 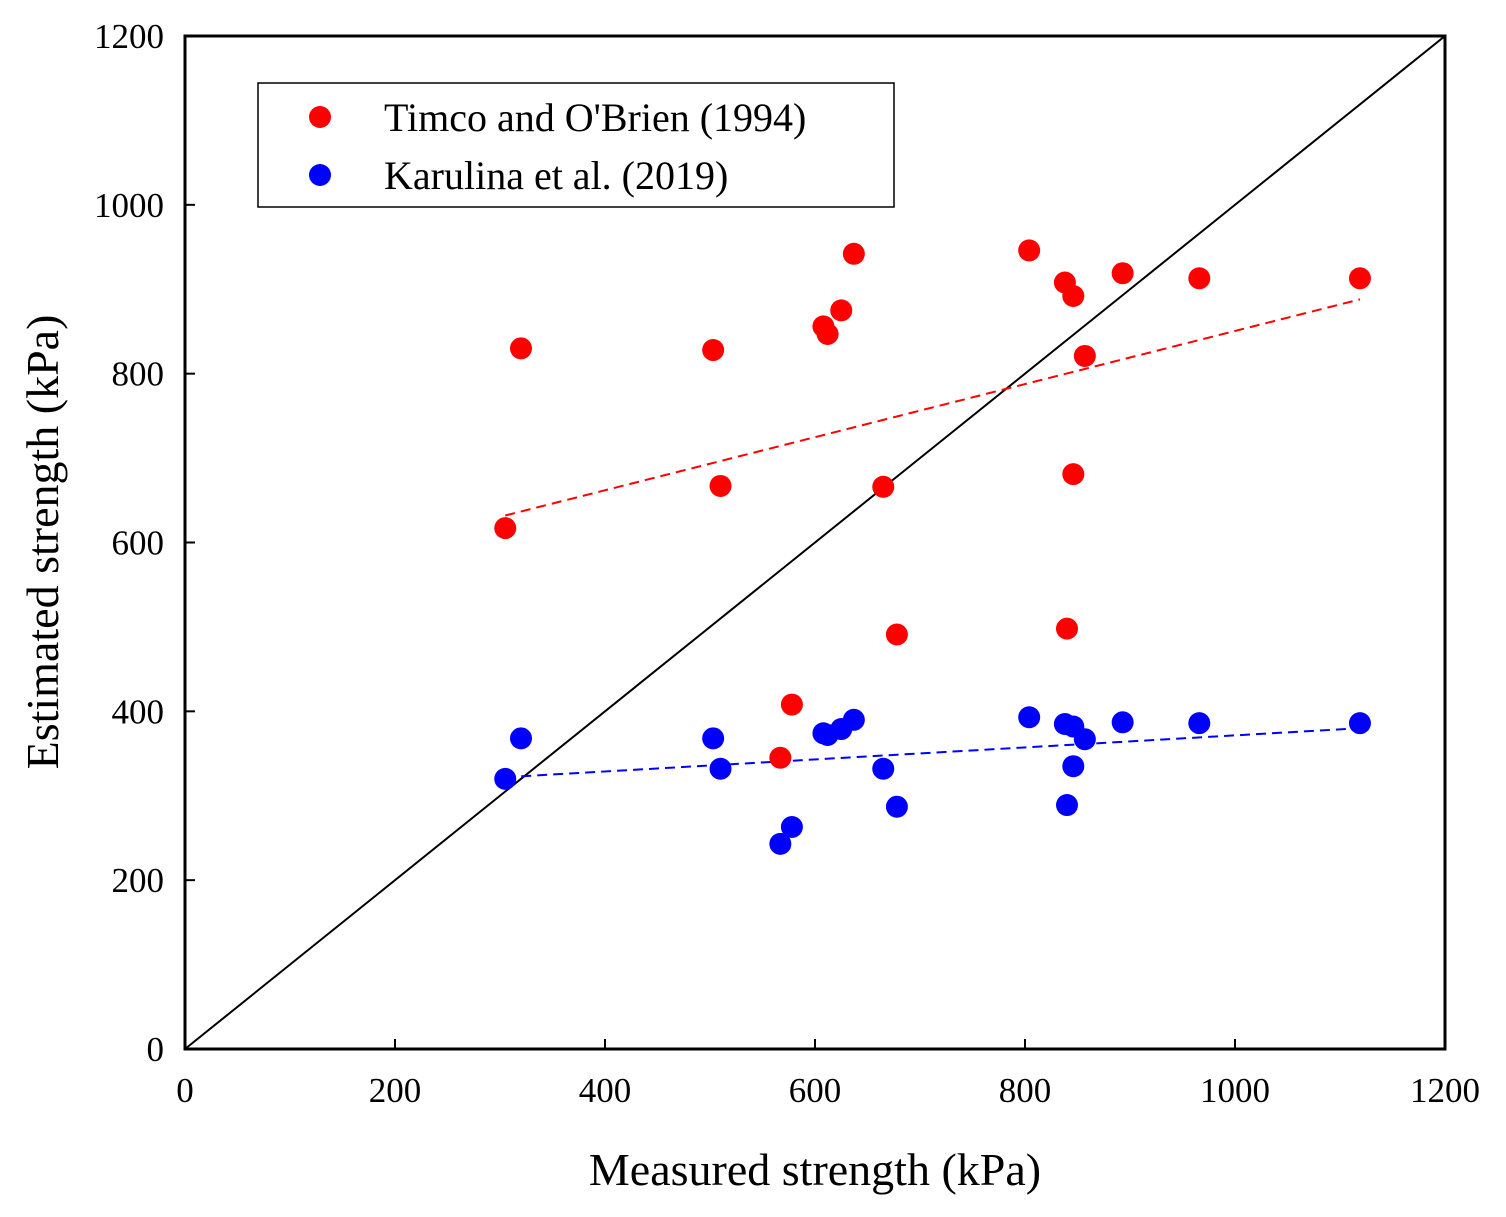 What do you see at coordinates (138, 880) in the screenshot?
I see `y-tick-label: 200` at bounding box center [138, 880].